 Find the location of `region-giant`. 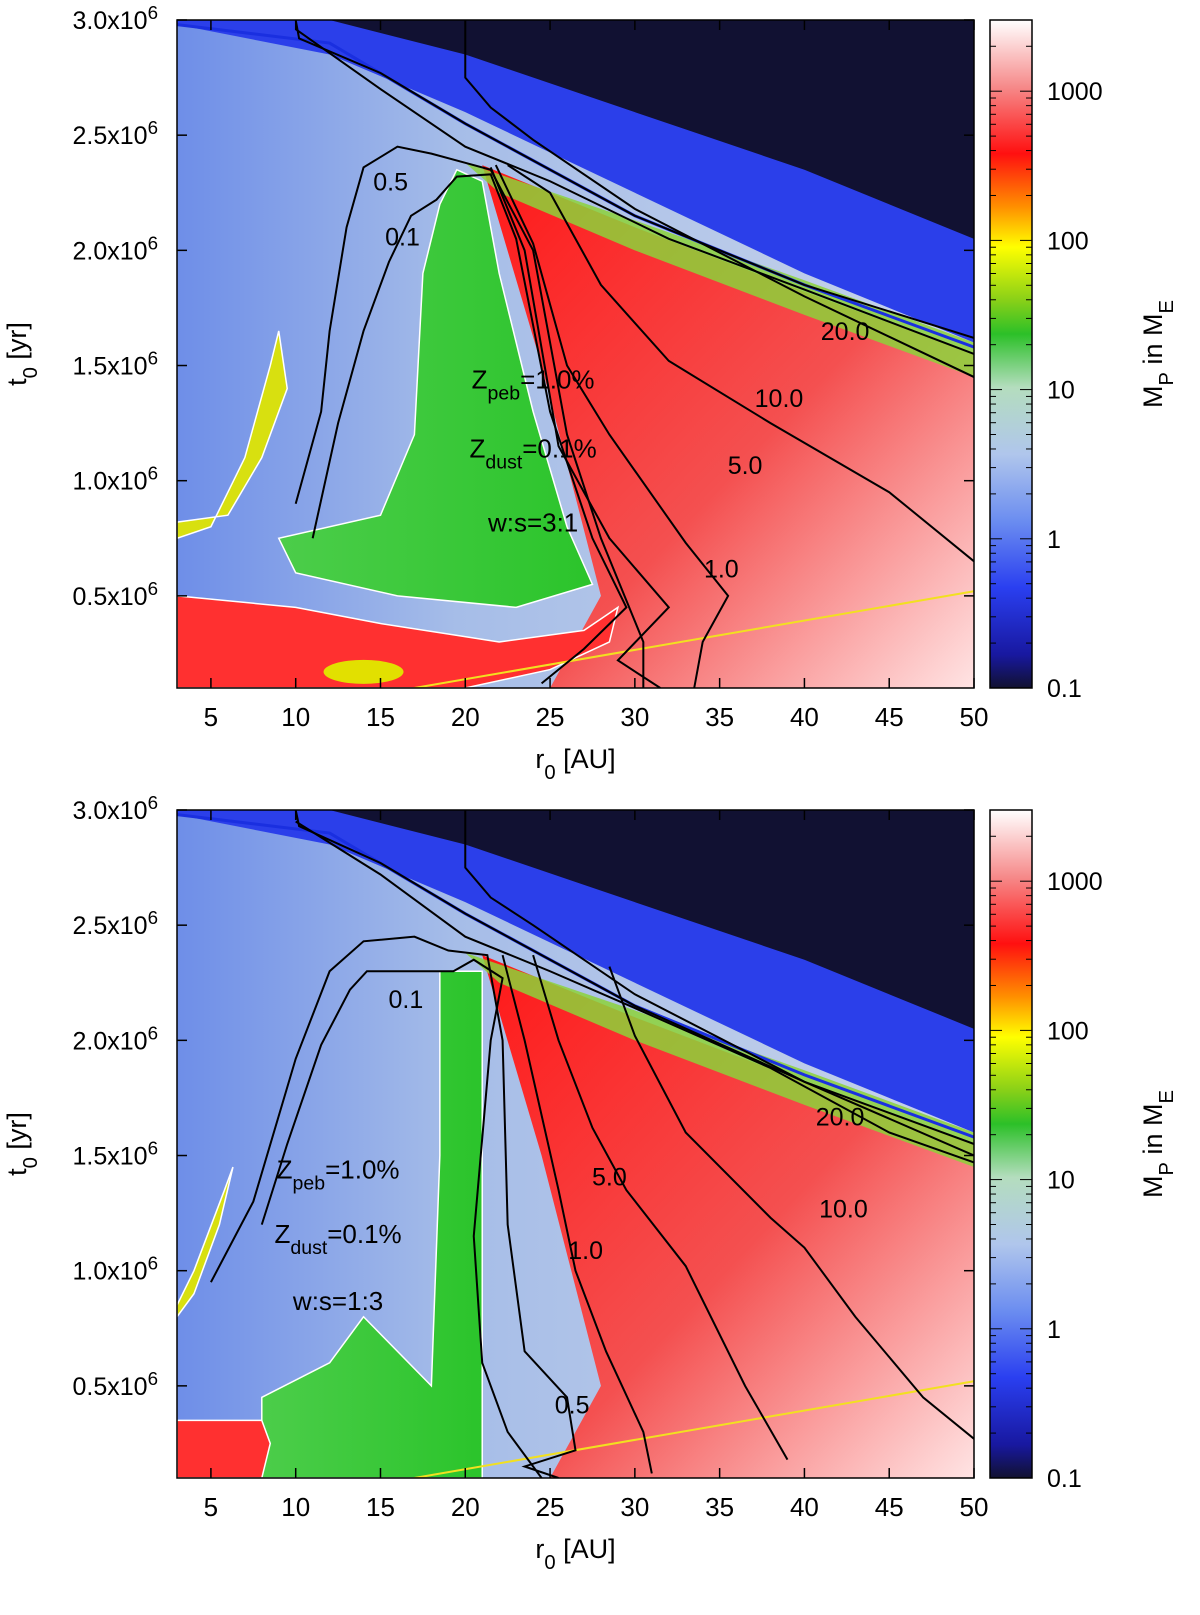

region-giant is located at coordinates (728, 426).